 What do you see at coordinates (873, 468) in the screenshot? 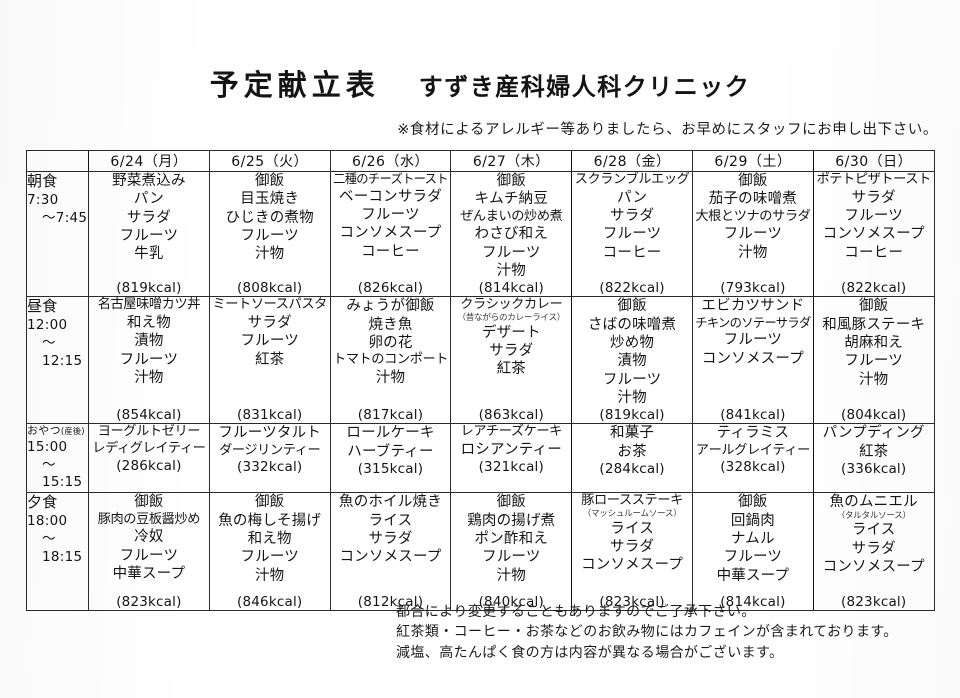
I see `calorie-value: (336kcal)` at bounding box center [873, 468].